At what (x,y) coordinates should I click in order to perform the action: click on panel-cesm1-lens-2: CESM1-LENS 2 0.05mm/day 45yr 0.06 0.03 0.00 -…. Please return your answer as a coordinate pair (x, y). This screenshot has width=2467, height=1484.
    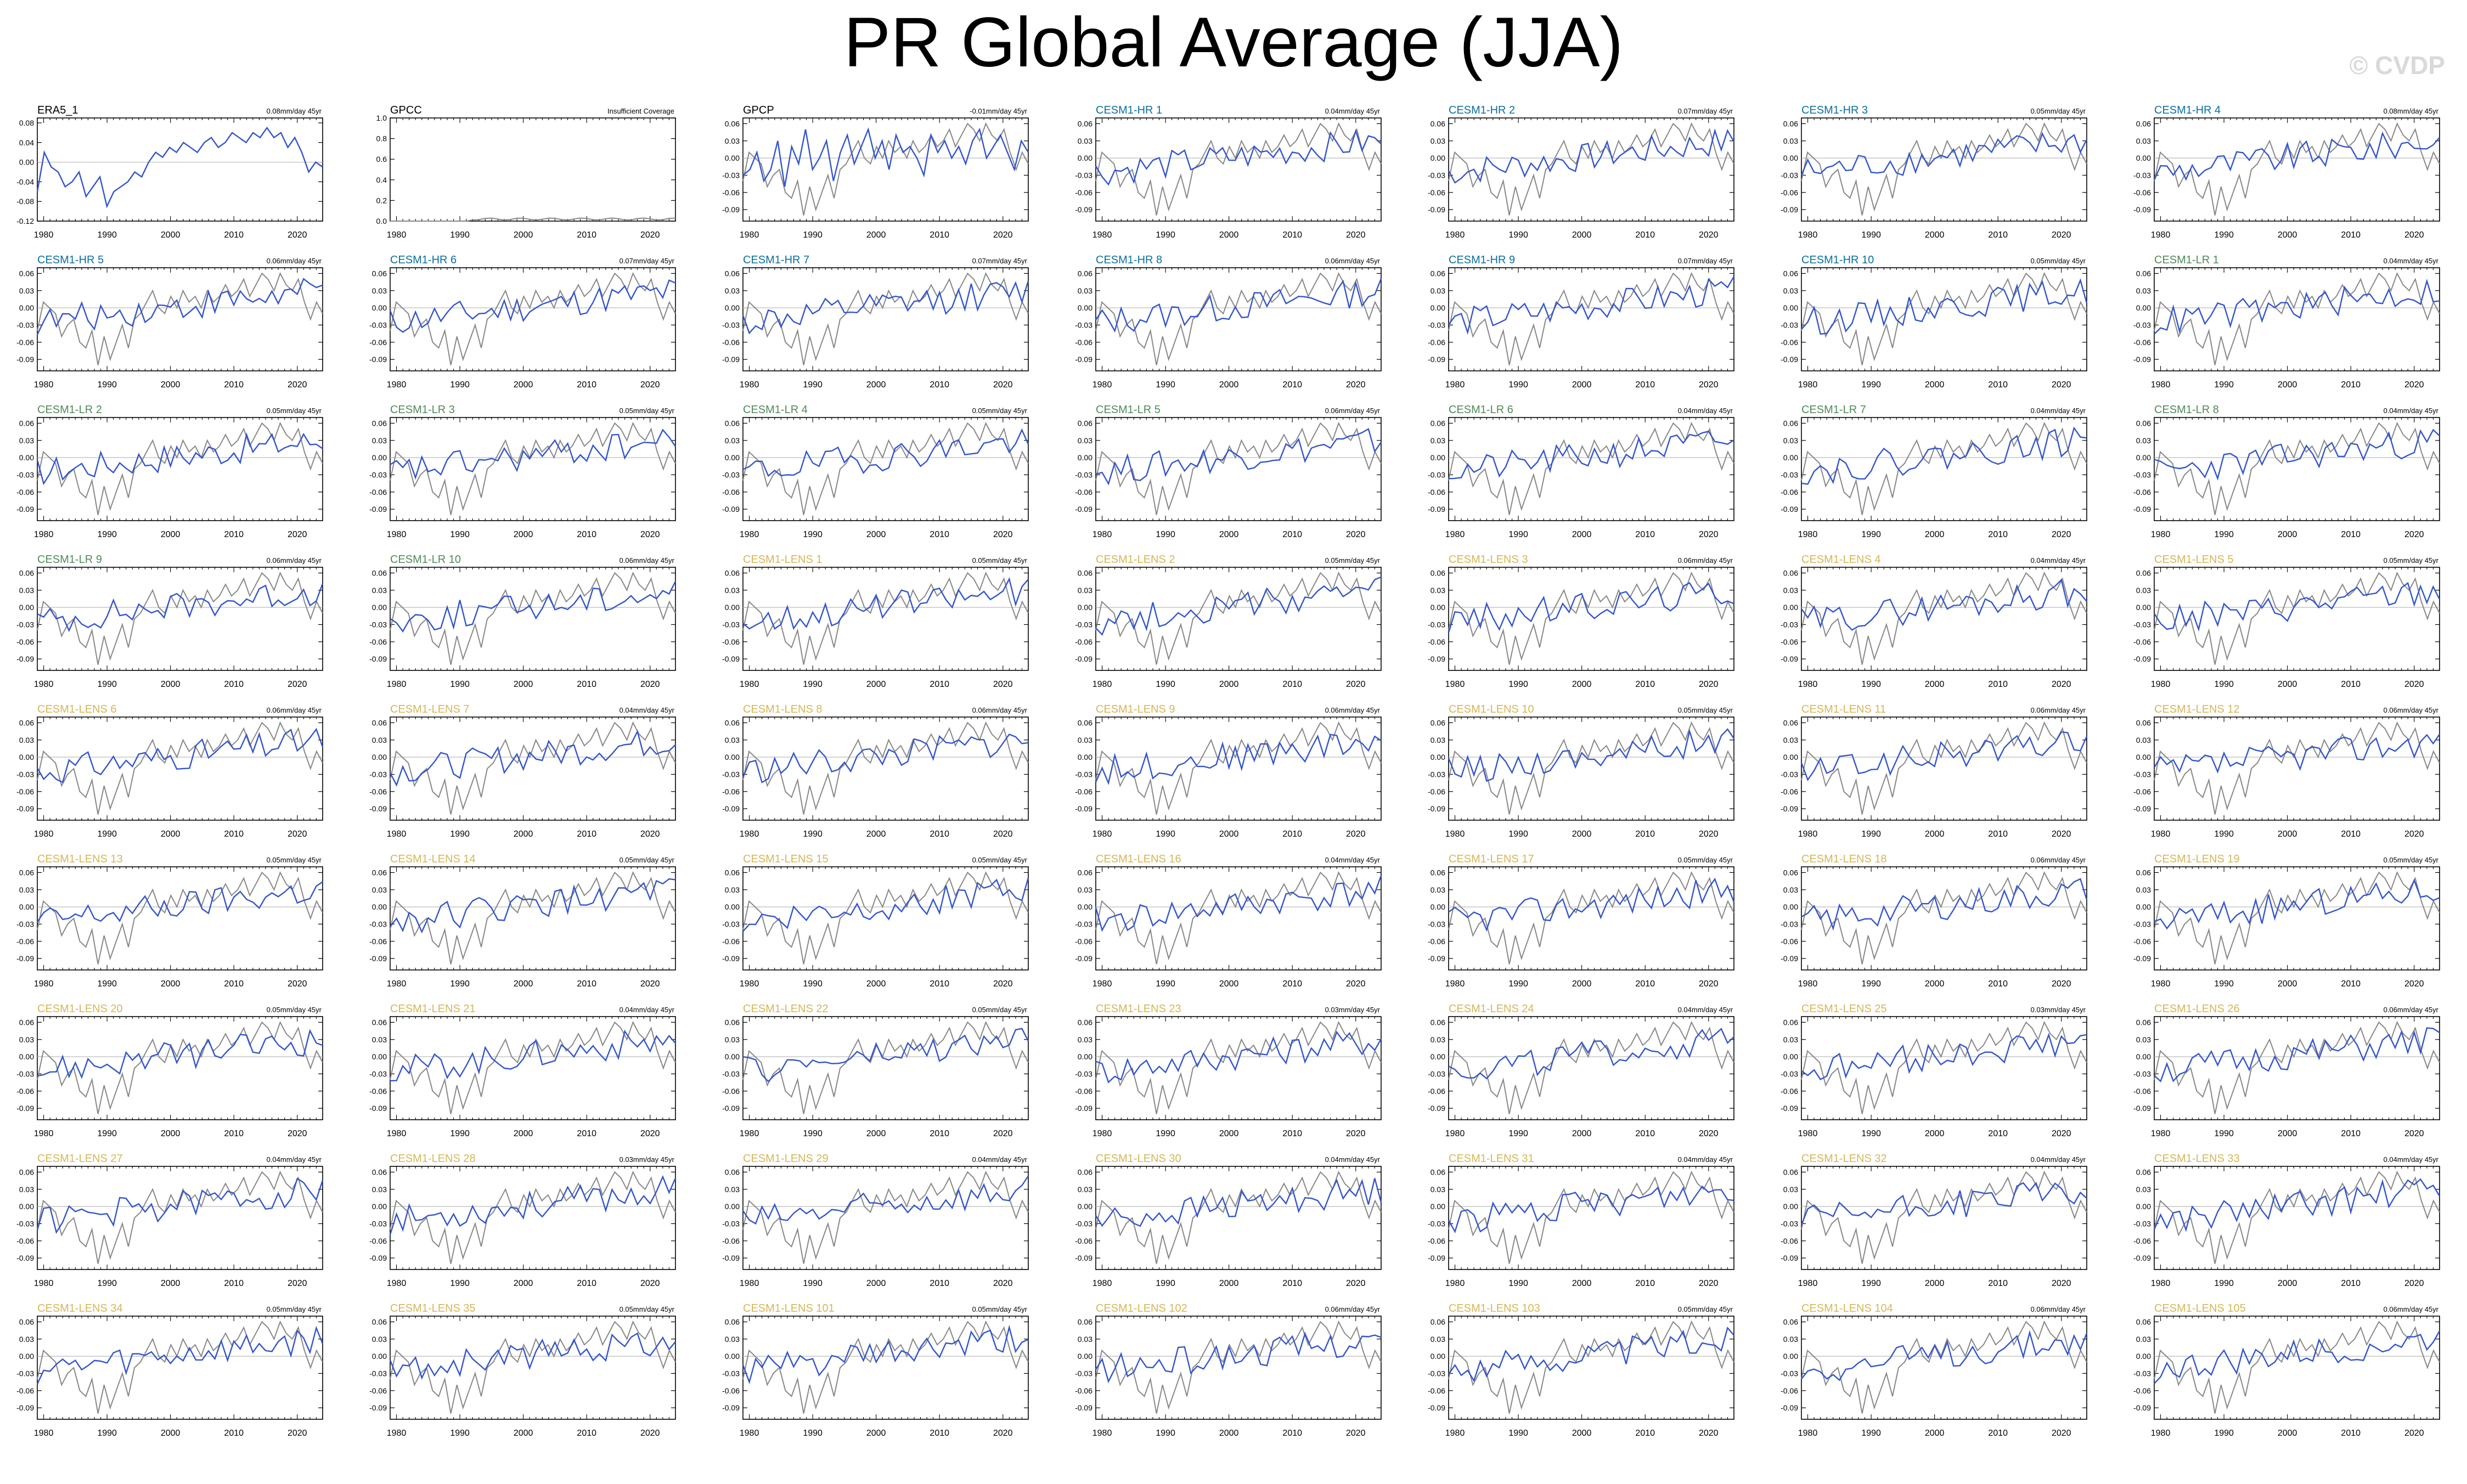
    Looking at the image, I should click on (1228, 621).